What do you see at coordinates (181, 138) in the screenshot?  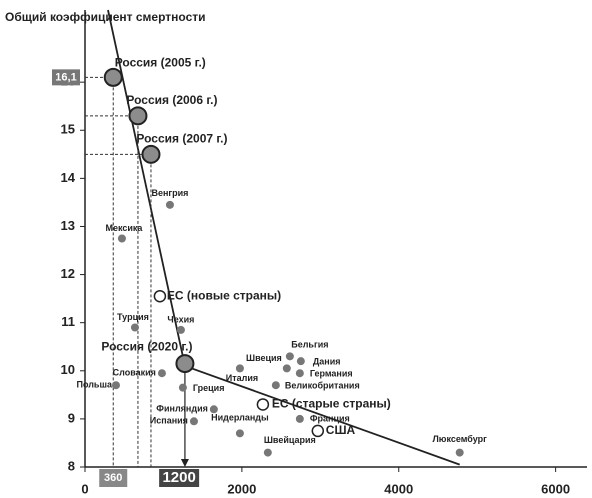 I see `point-label: Россия (2007 г.)` at bounding box center [181, 138].